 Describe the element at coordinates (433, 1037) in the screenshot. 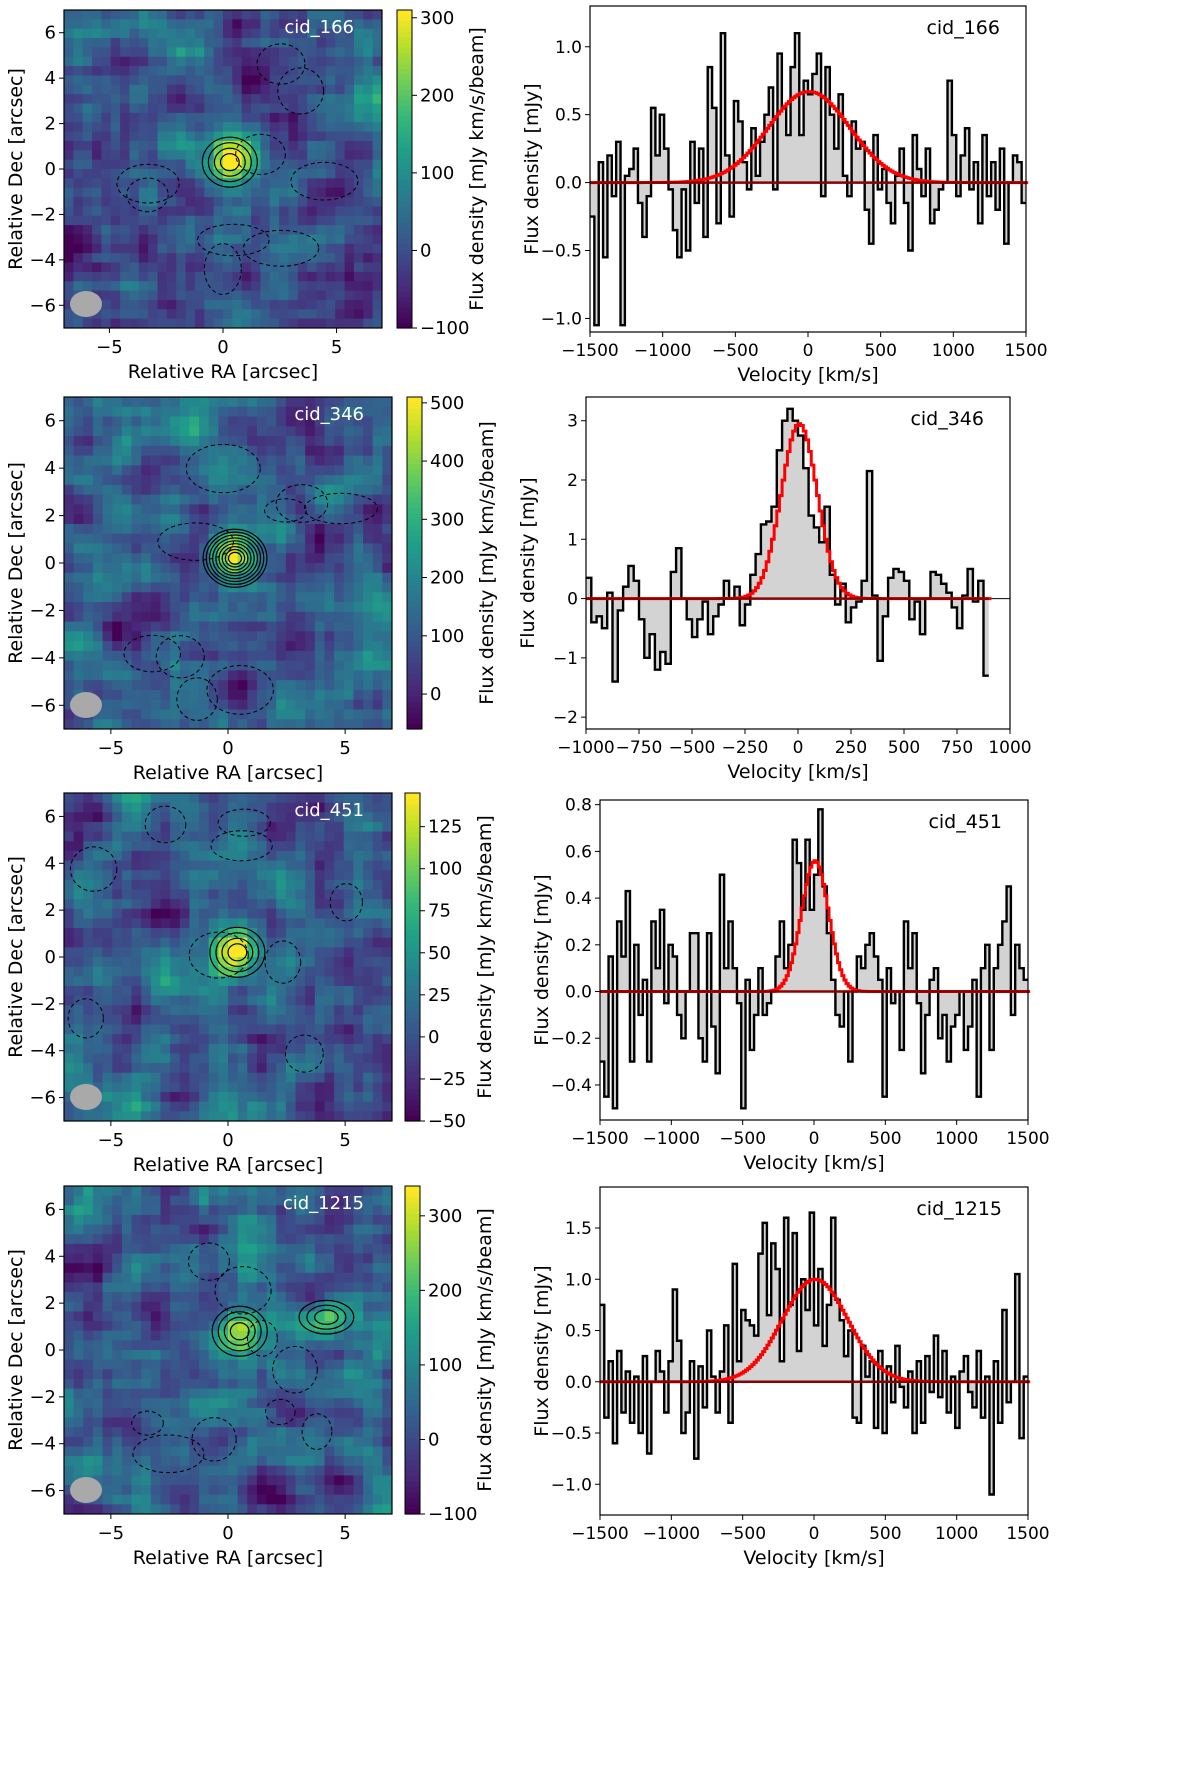

I see `colorbar-tick-label: 0` at that location.